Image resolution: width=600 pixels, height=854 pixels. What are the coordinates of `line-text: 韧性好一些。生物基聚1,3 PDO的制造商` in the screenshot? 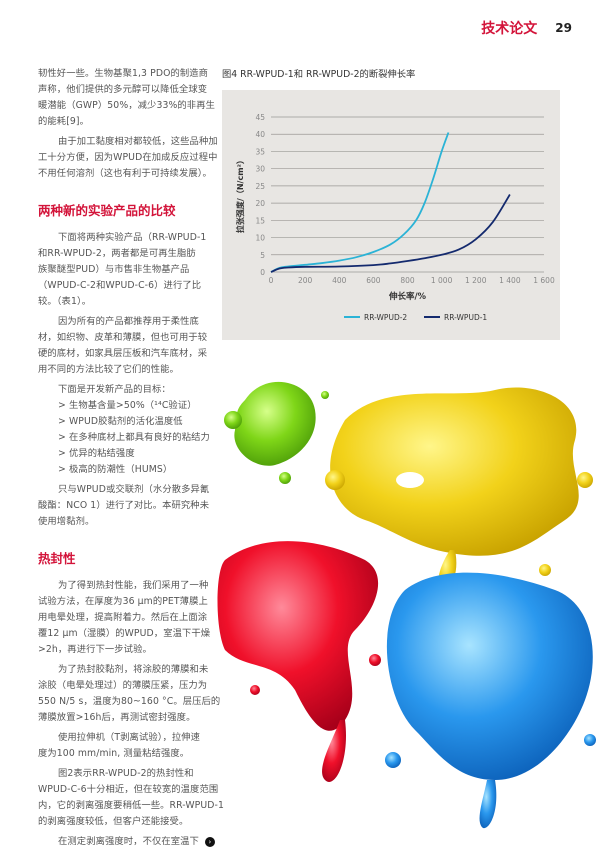 It's located at (123, 73).